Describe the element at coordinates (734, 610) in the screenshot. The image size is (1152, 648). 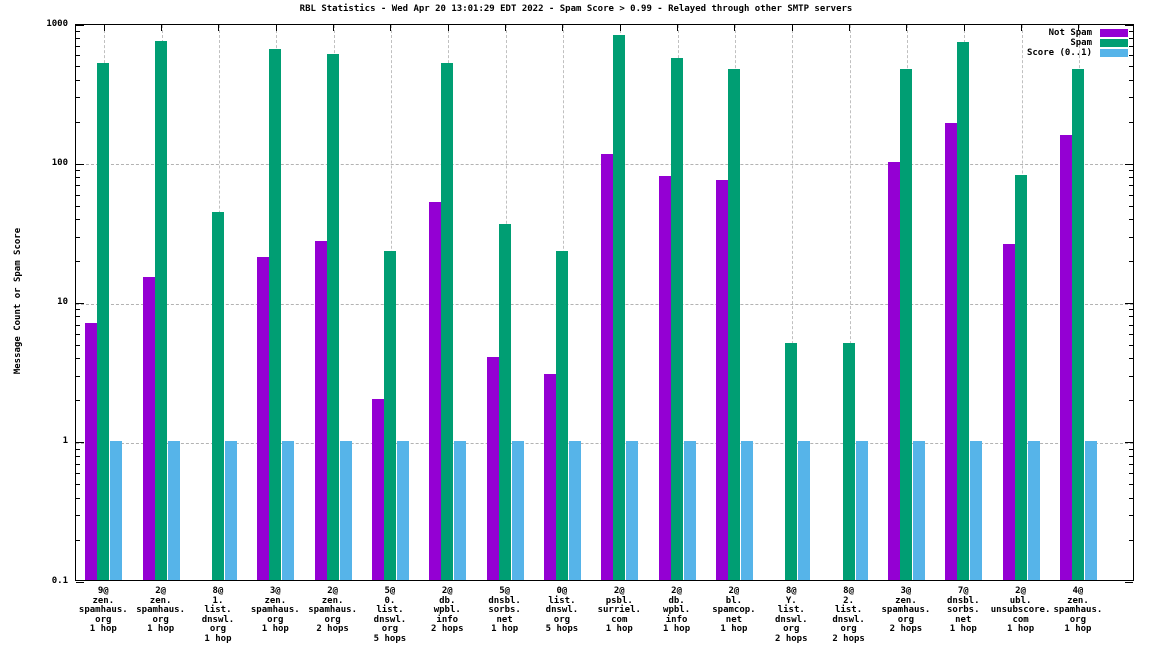
I see `x-axis-label: 2@ bl. spamcop. net 1 hop` at that location.